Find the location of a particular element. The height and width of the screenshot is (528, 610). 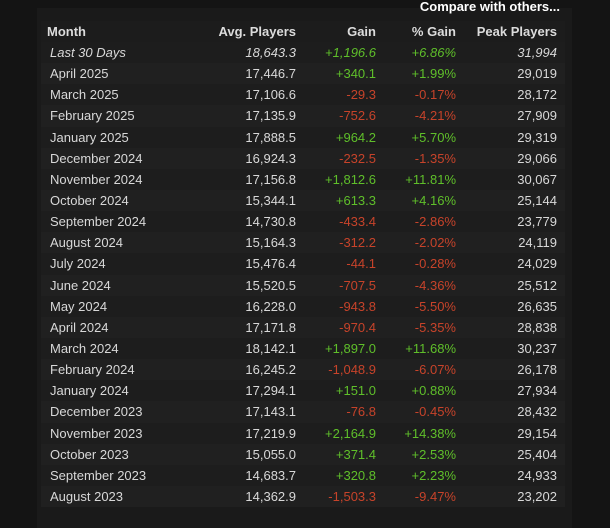

gain-cell: +320.8 is located at coordinates (336, 475).